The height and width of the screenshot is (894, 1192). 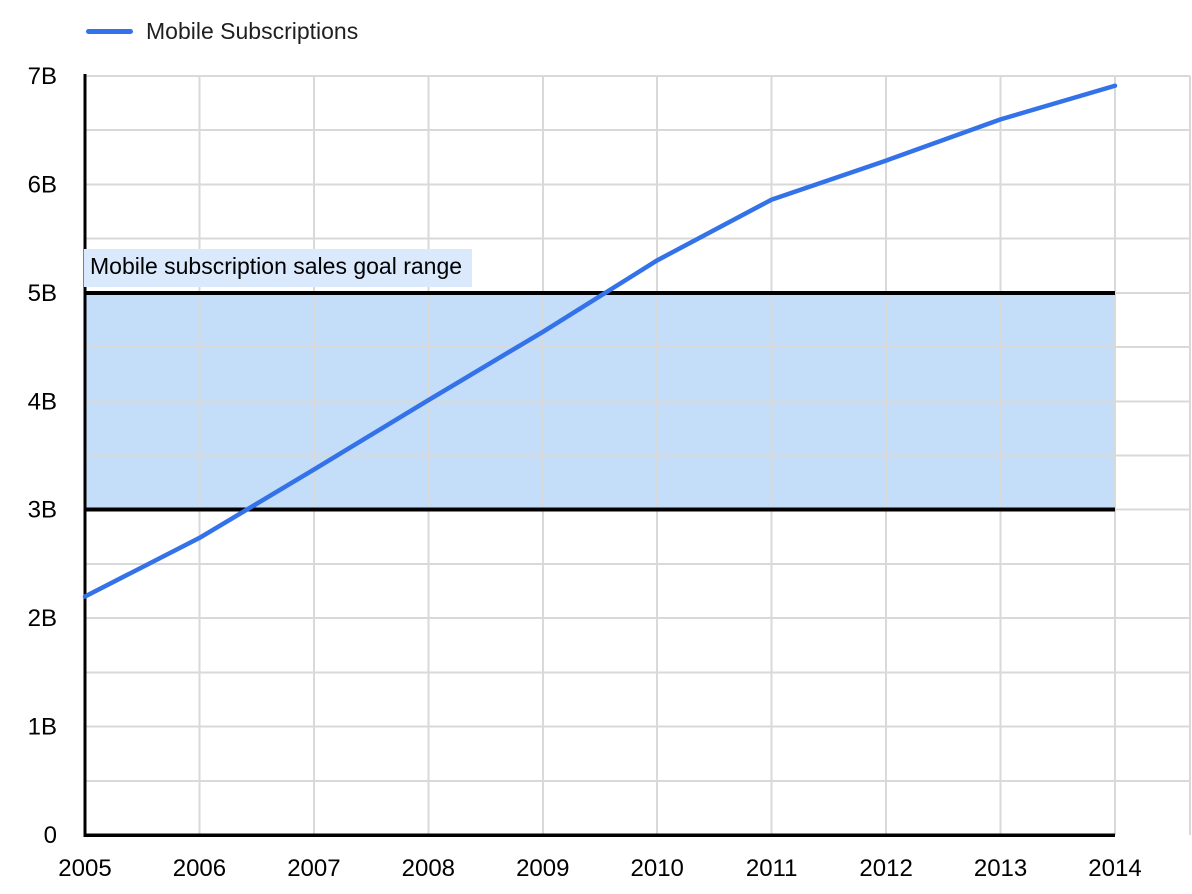 What do you see at coordinates (50, 835) in the screenshot?
I see `y-tick-label: 0` at bounding box center [50, 835].